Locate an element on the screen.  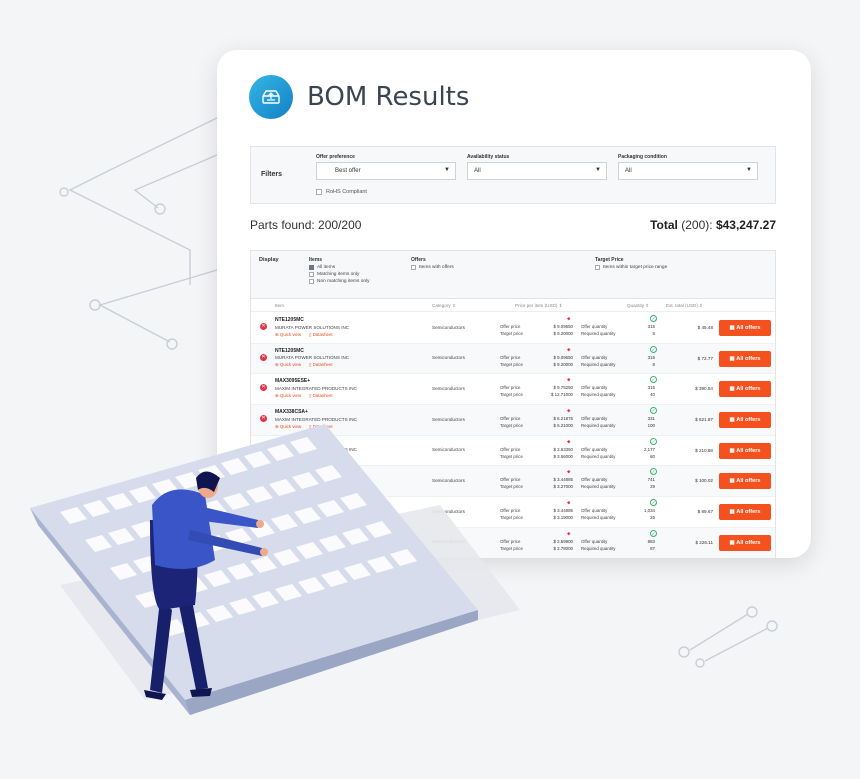
ext-total-value: $ 72.77 is located at coordinates (705, 358).